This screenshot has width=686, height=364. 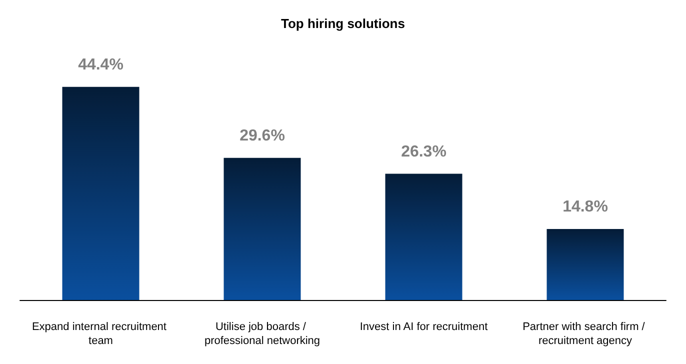 I want to click on data-label: 29.6%, so click(x=262, y=135).